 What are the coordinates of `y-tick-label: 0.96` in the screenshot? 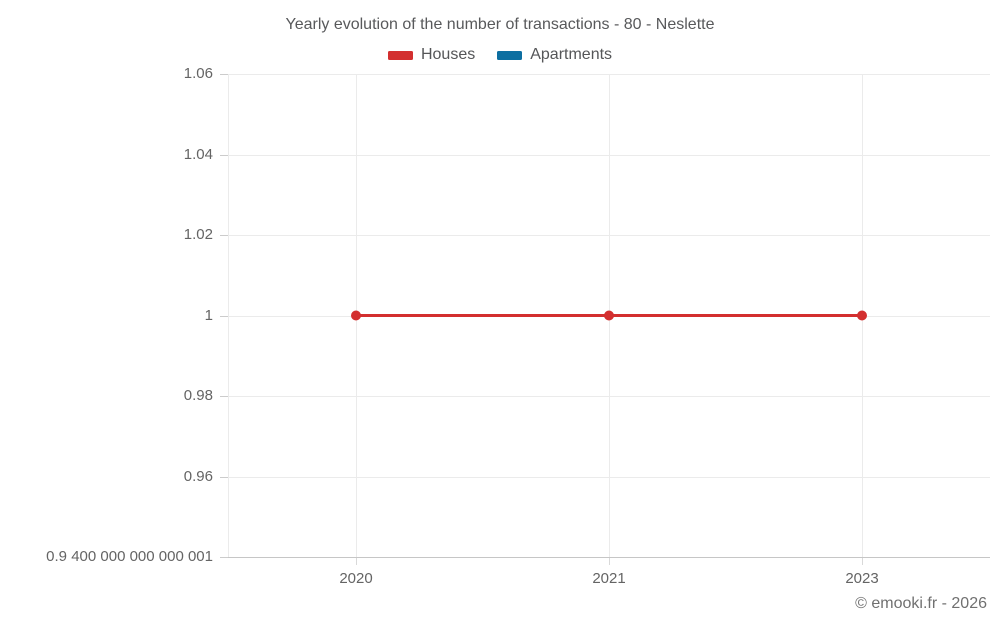 It's located at (198, 476).